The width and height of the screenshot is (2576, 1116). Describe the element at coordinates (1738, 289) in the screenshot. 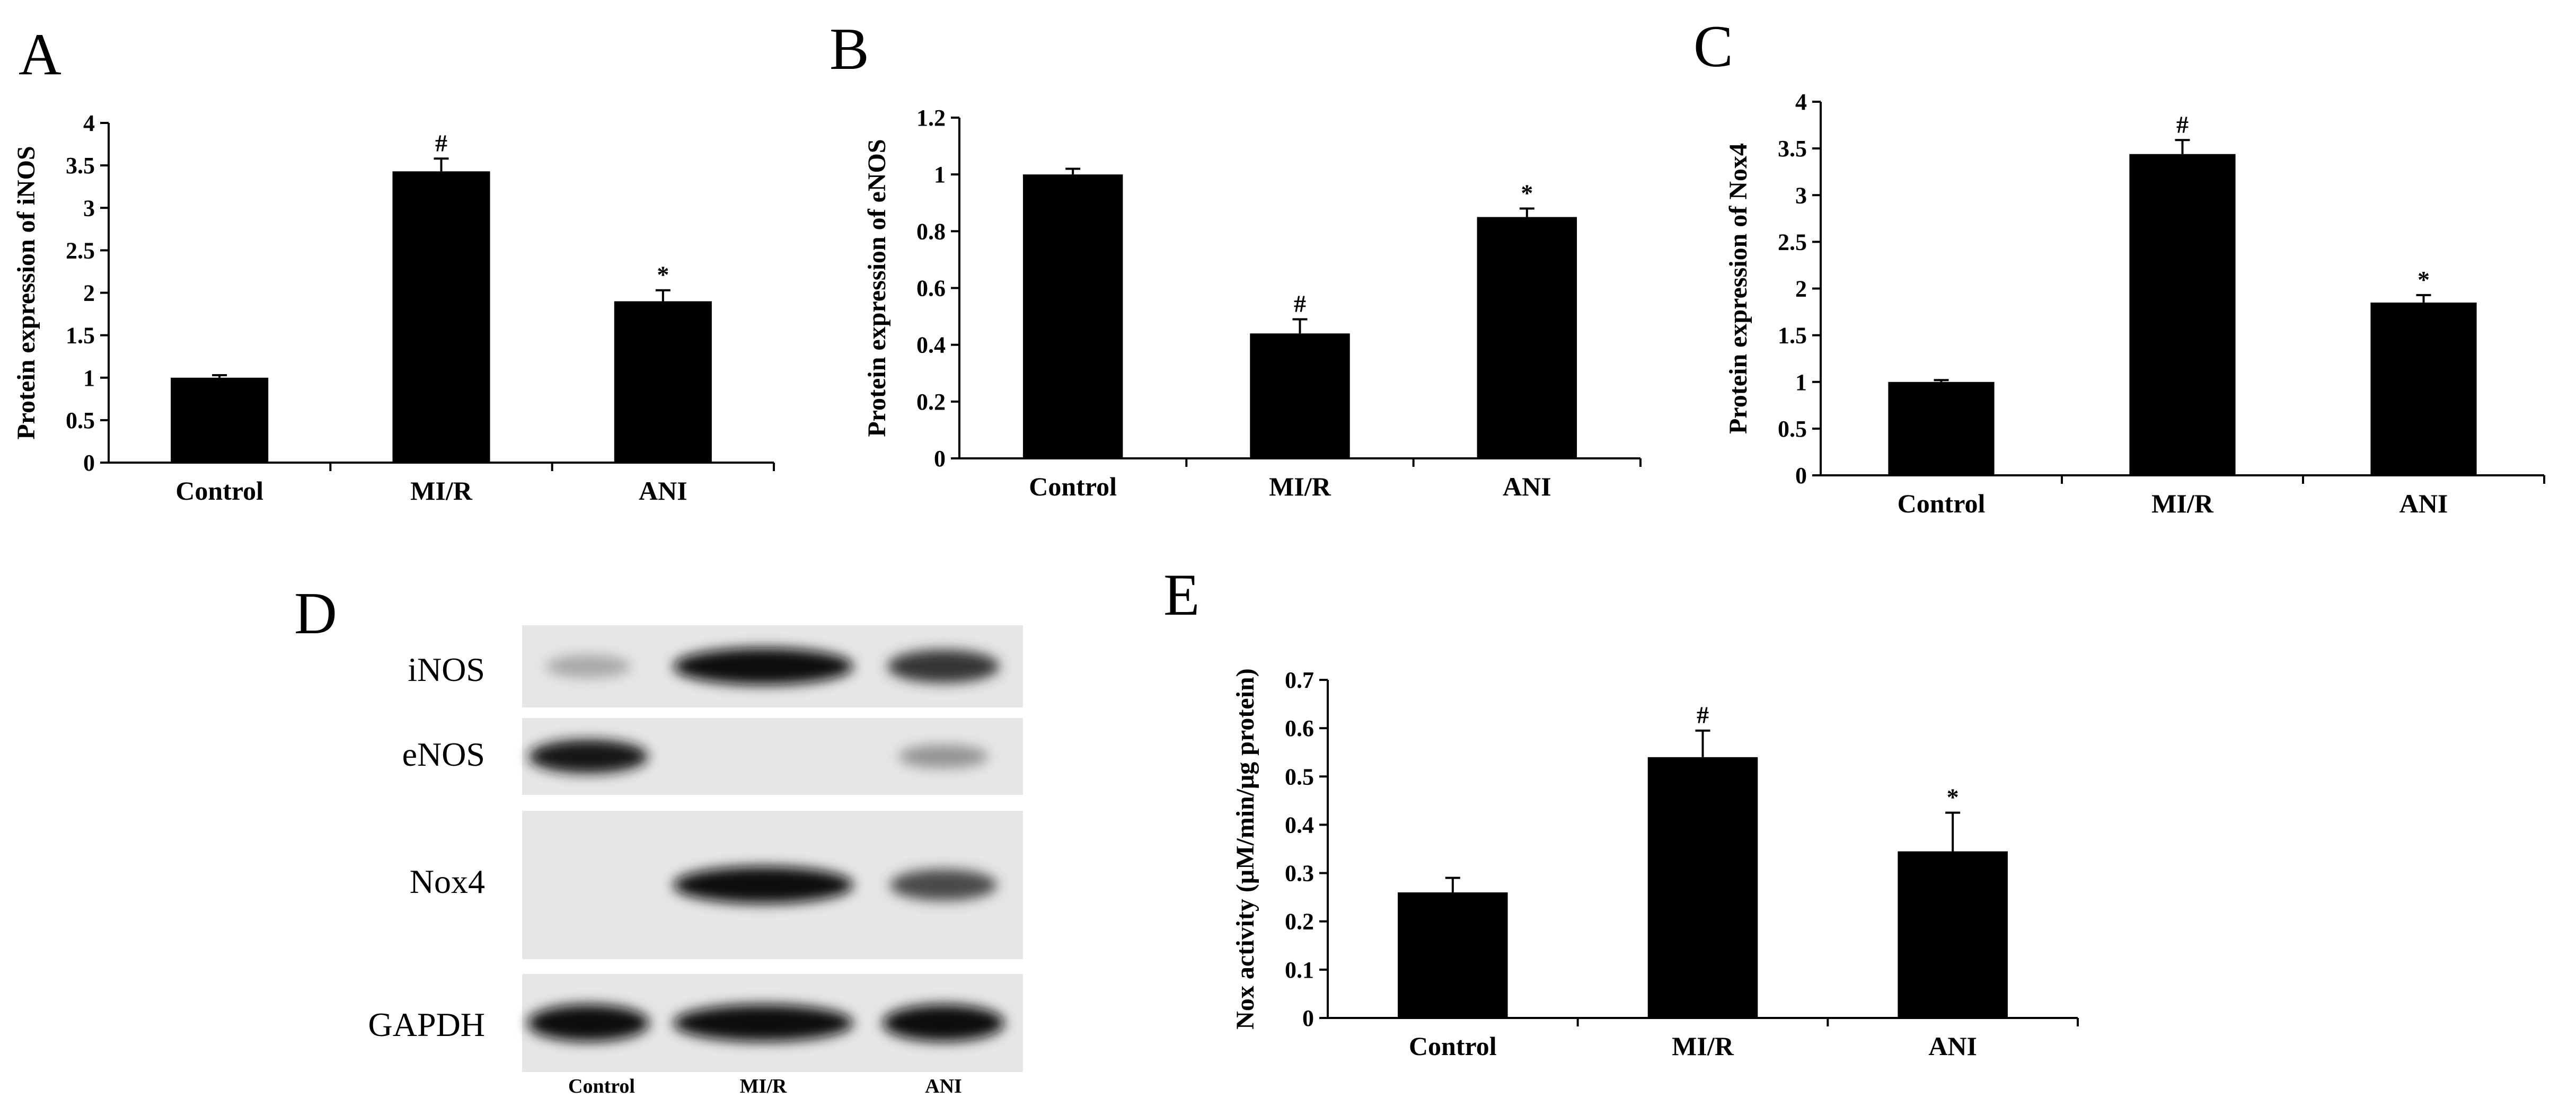

I see `y-axis-label: Protein expression of Nox4` at that location.